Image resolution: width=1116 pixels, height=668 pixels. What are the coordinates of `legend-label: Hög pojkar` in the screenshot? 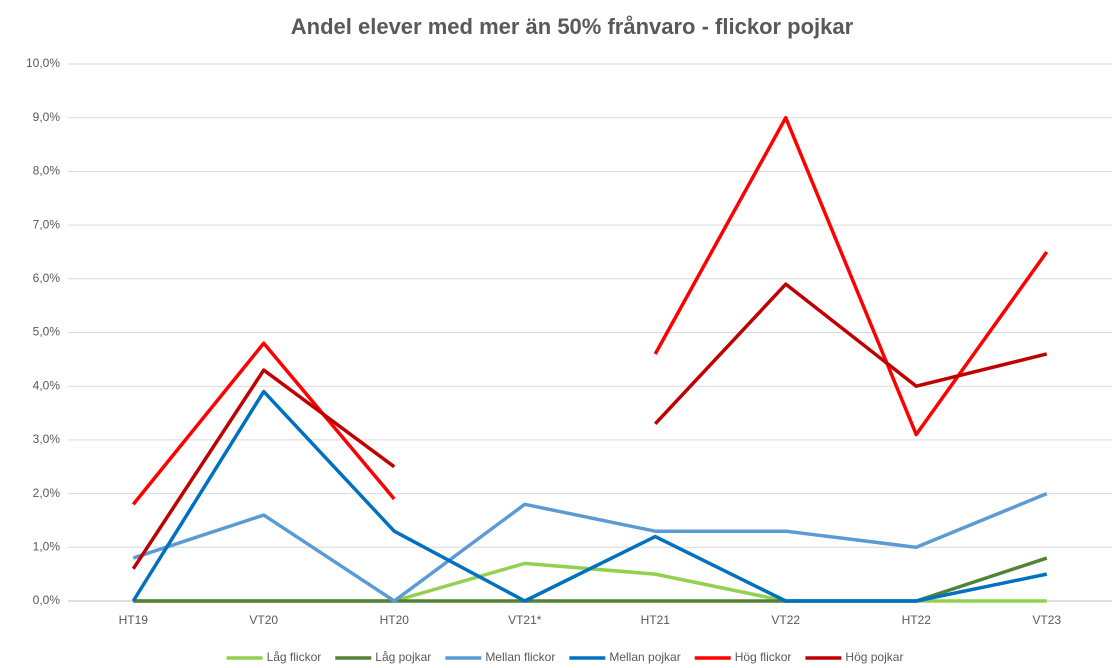 It's located at (874, 657).